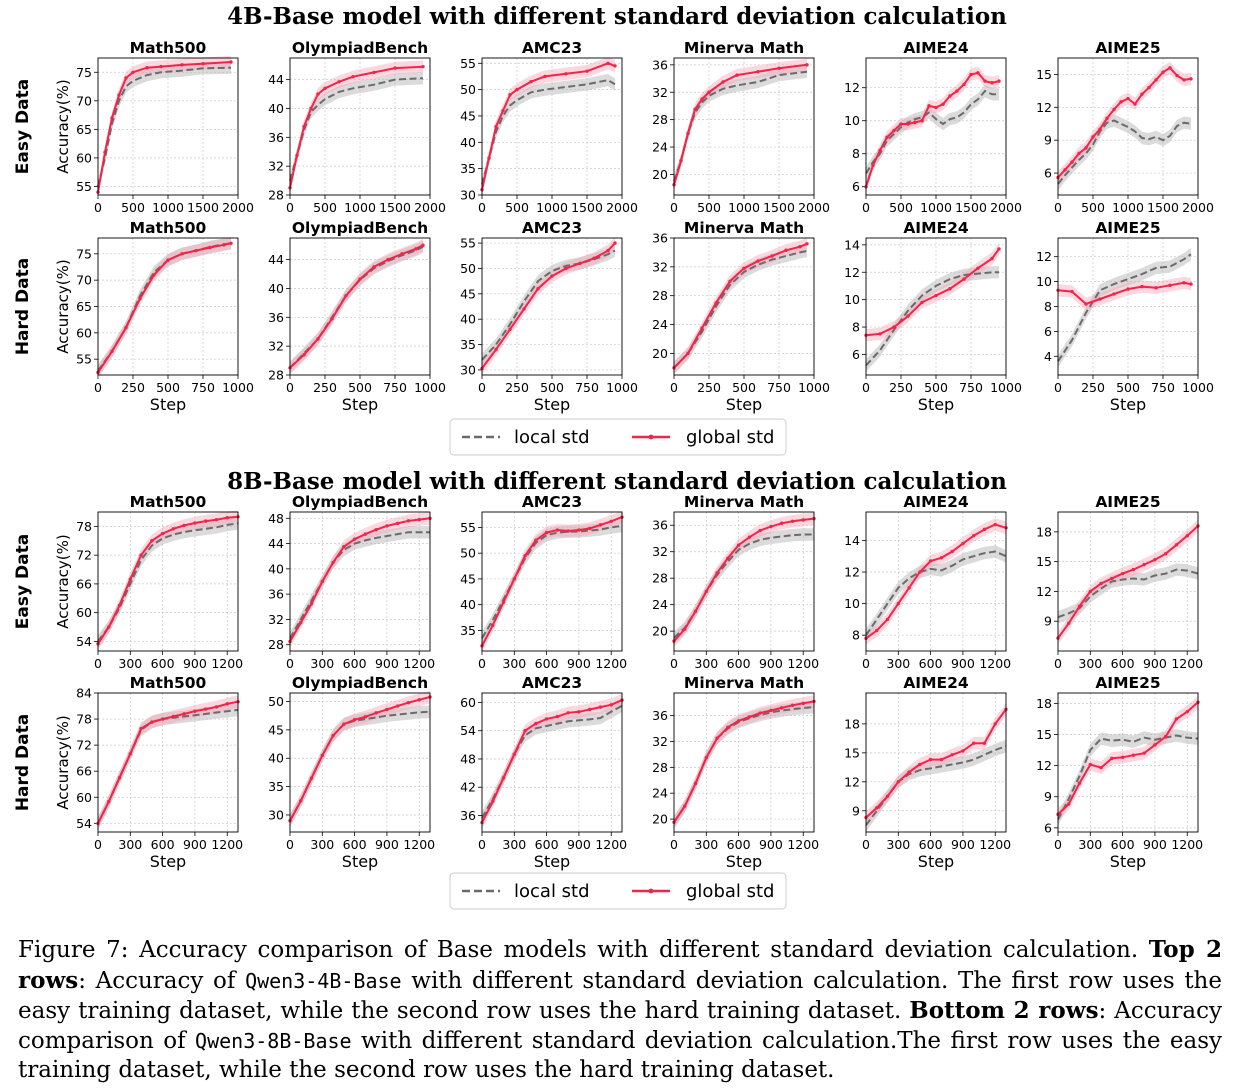 Image resolution: width=1234 pixels, height=1090 pixels. I want to click on y-tick-label: 35, so click(468, 630).